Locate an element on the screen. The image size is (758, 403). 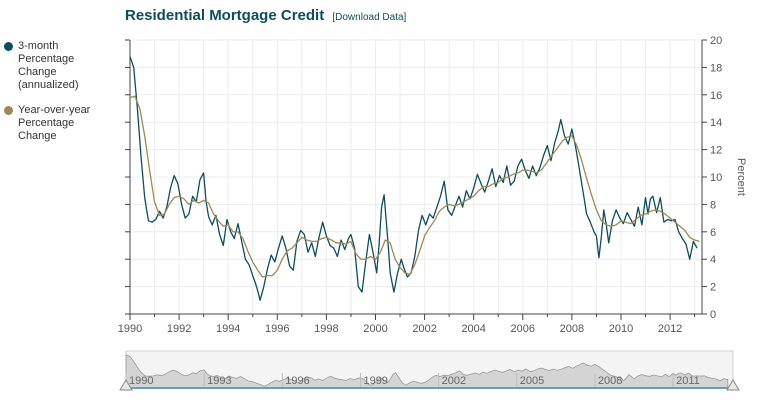
y-tick-label: 4 is located at coordinates (713, 260).